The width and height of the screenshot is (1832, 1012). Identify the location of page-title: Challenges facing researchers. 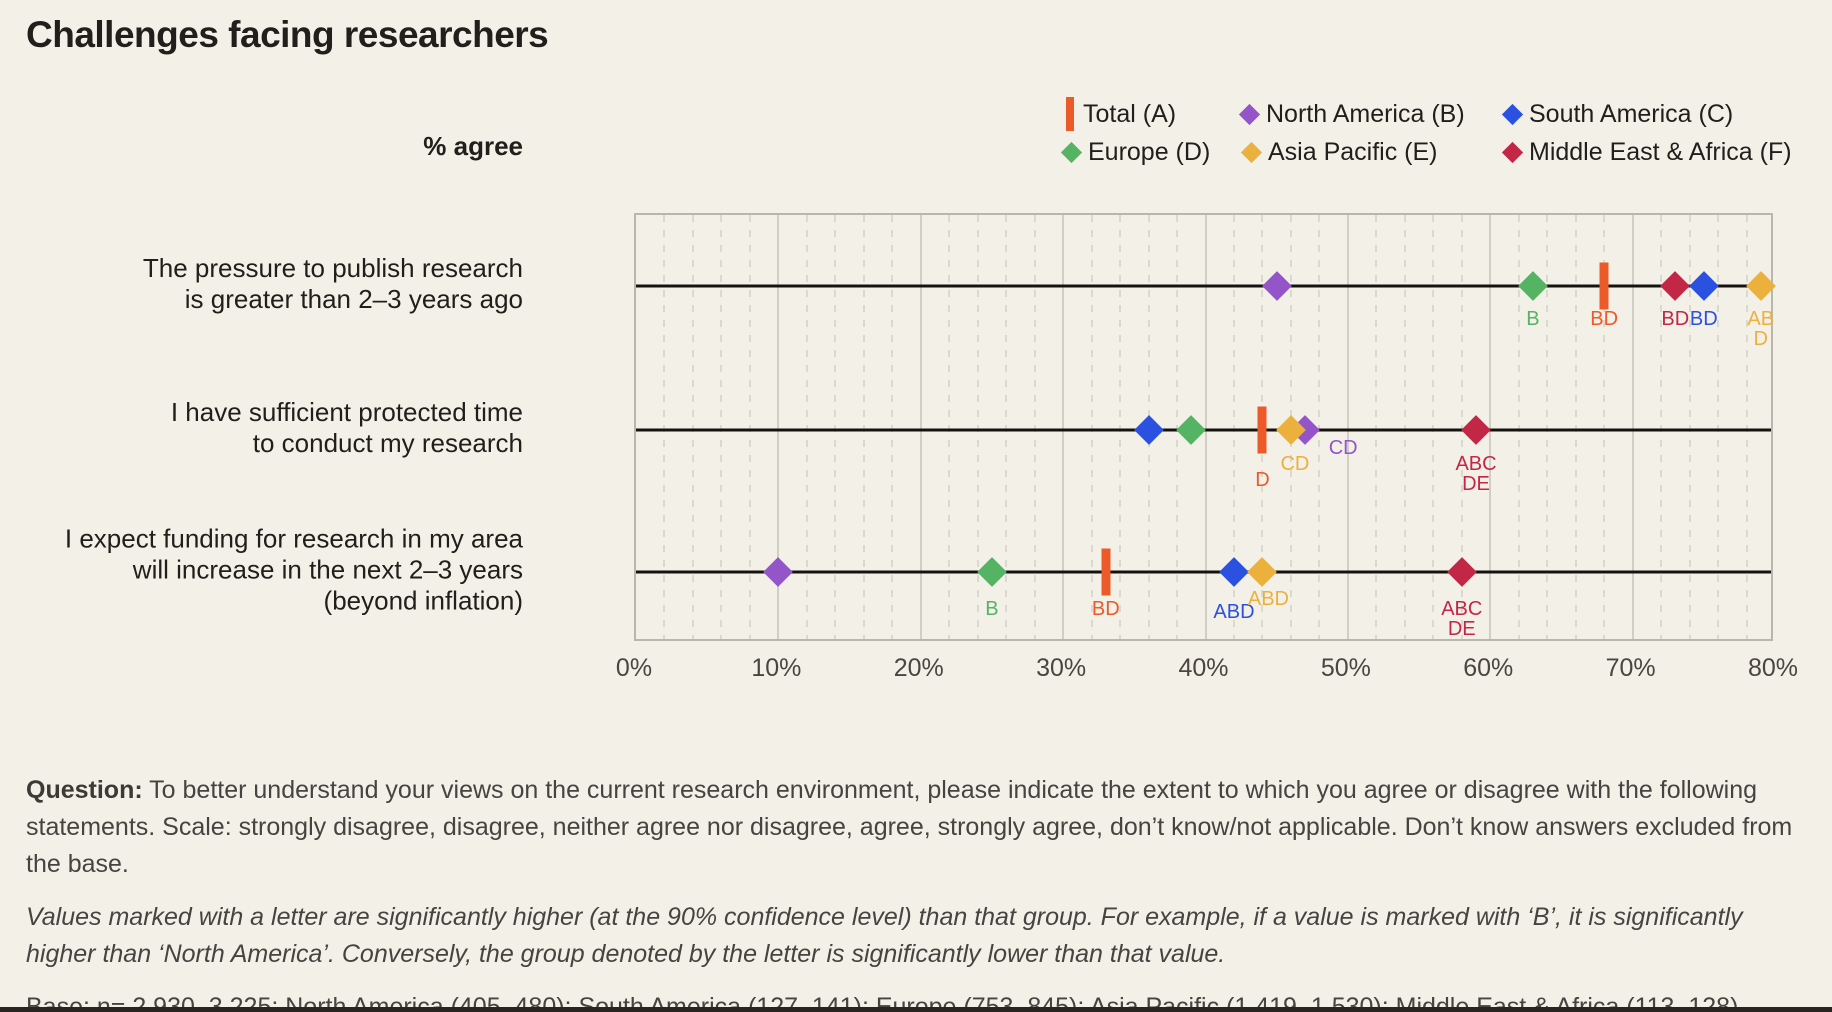
(287, 34).